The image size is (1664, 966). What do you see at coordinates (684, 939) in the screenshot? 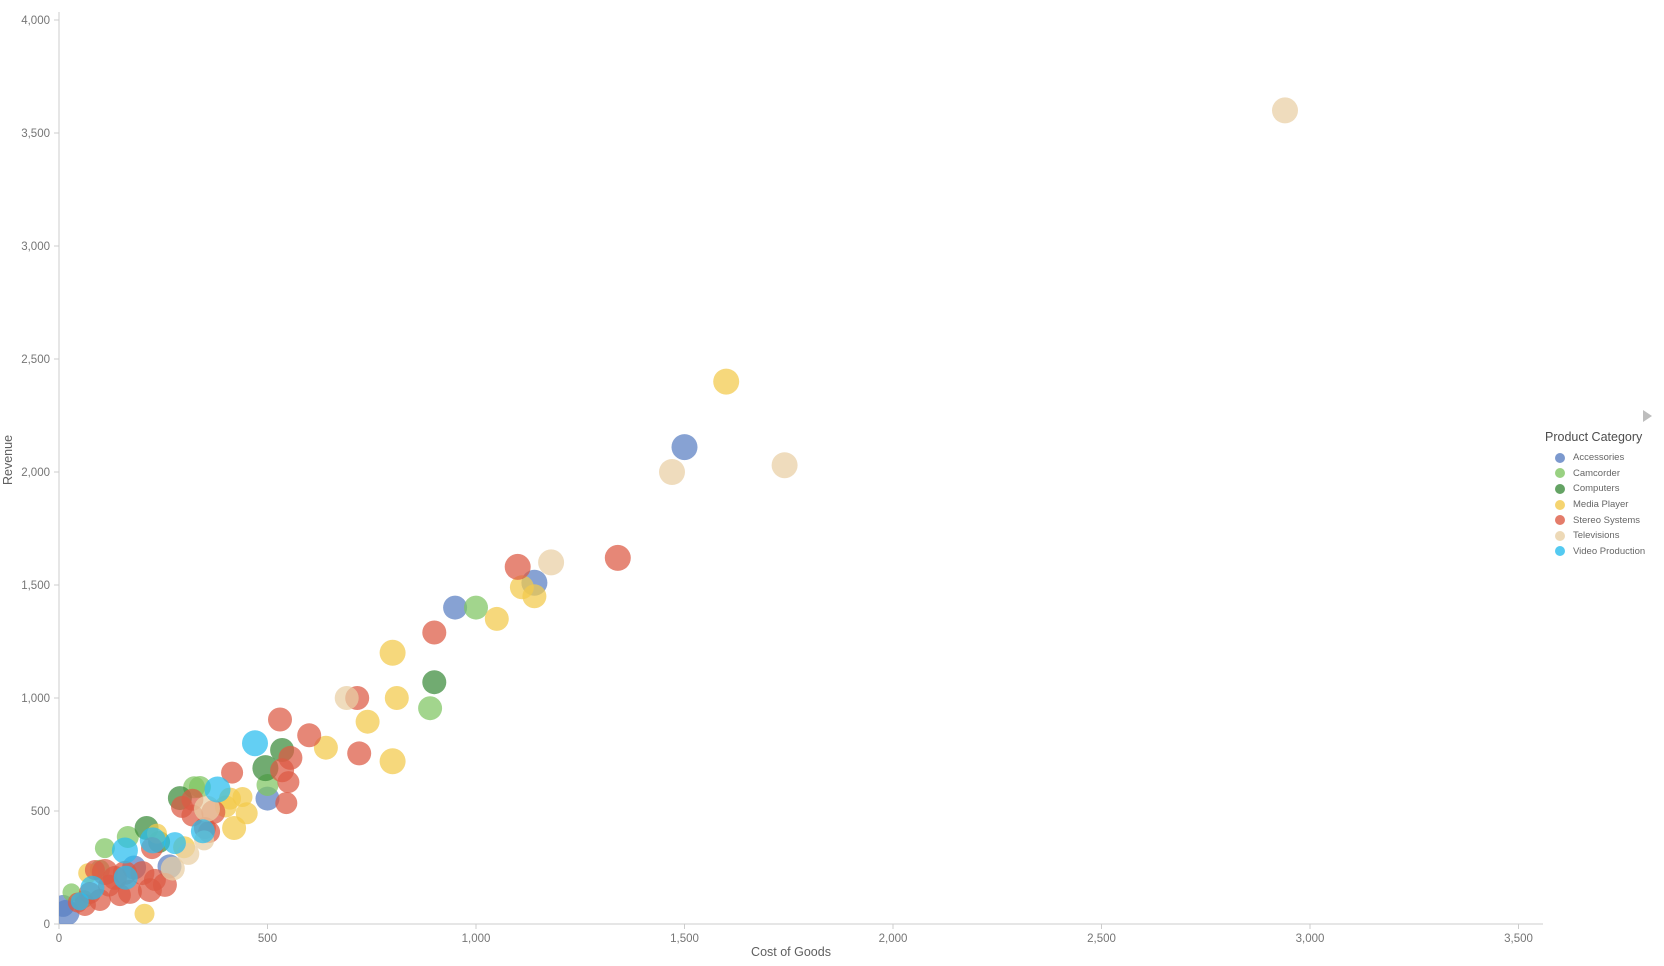
I see `x-tick-label: 1,500` at bounding box center [684, 939].